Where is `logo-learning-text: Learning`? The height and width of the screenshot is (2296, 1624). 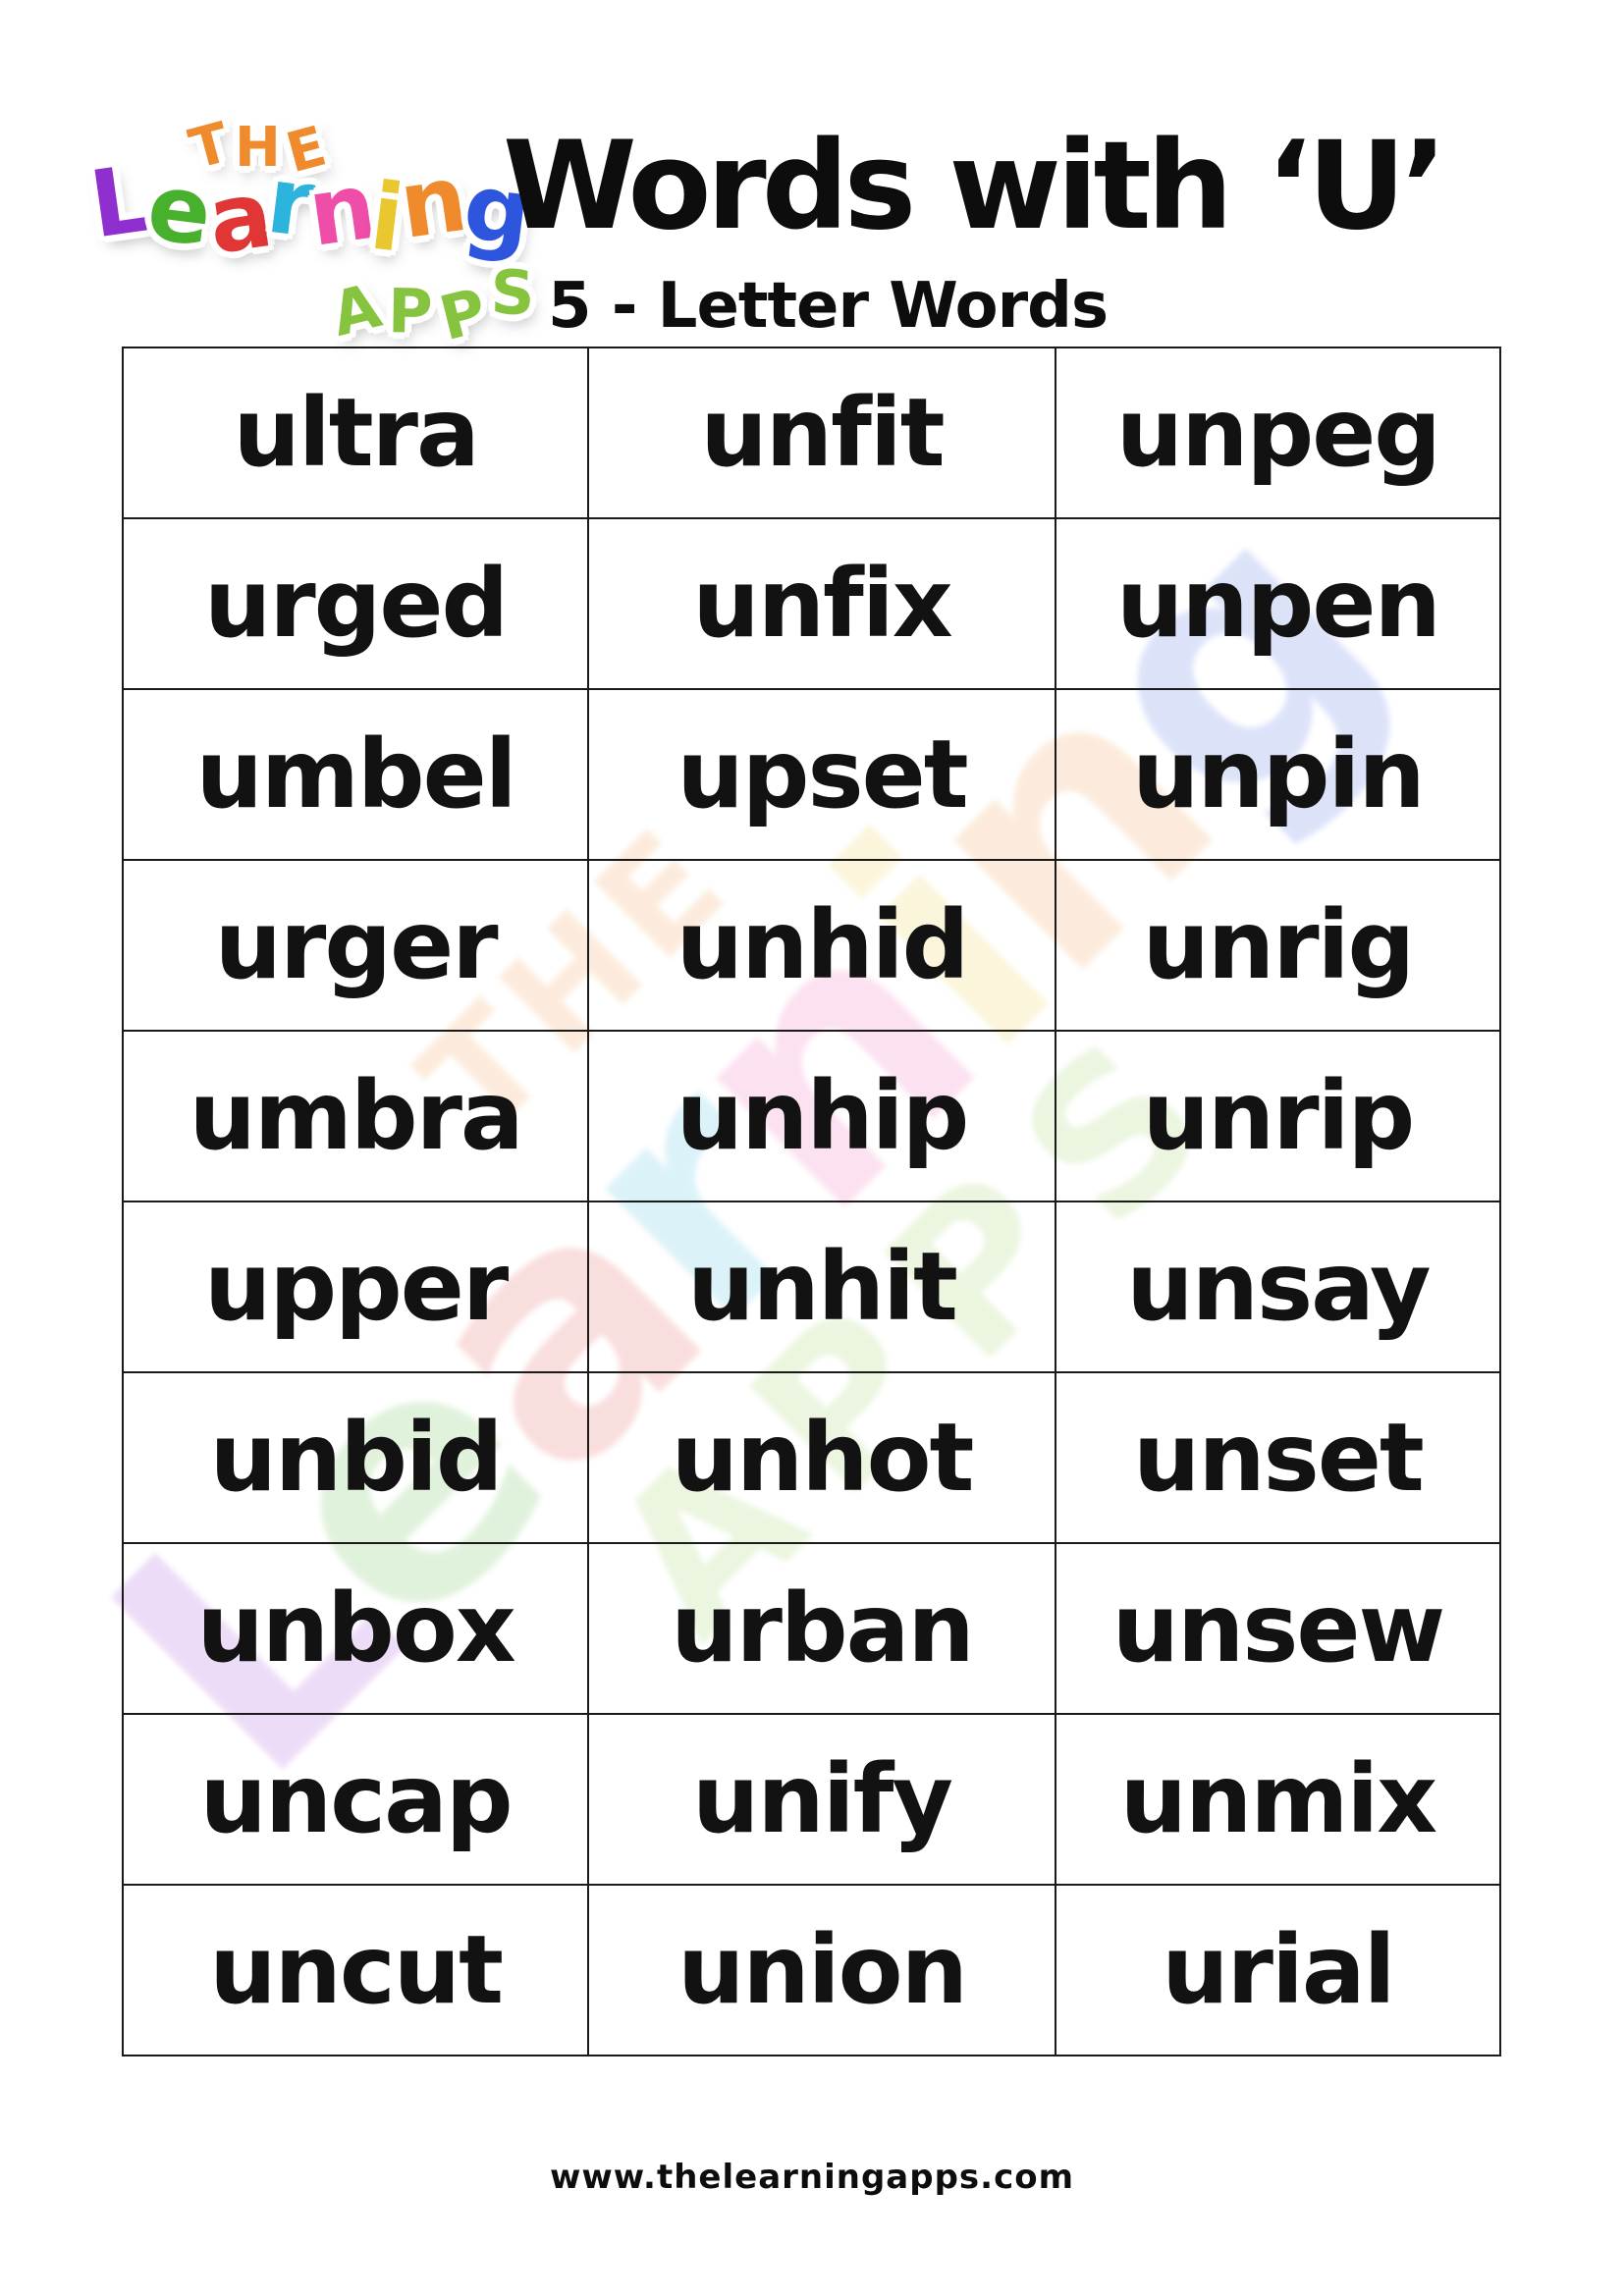 logo-learning-text: Learning is located at coordinates (309, 210).